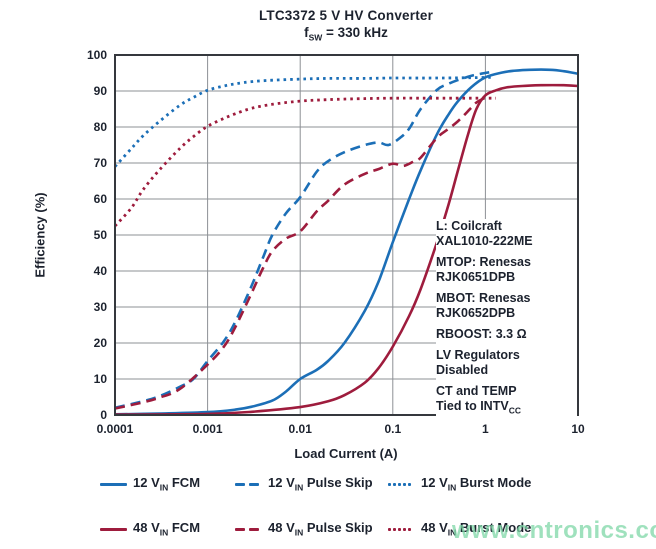 Image resolution: width=656 pixels, height=549 pixels. I want to click on annotation-text: MTOP: Renesas, so click(483, 262).